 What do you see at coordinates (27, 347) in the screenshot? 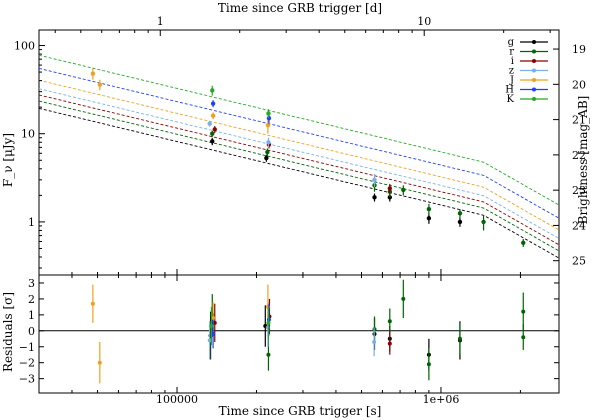
I see `residual-tick-label: −1` at bounding box center [27, 347].